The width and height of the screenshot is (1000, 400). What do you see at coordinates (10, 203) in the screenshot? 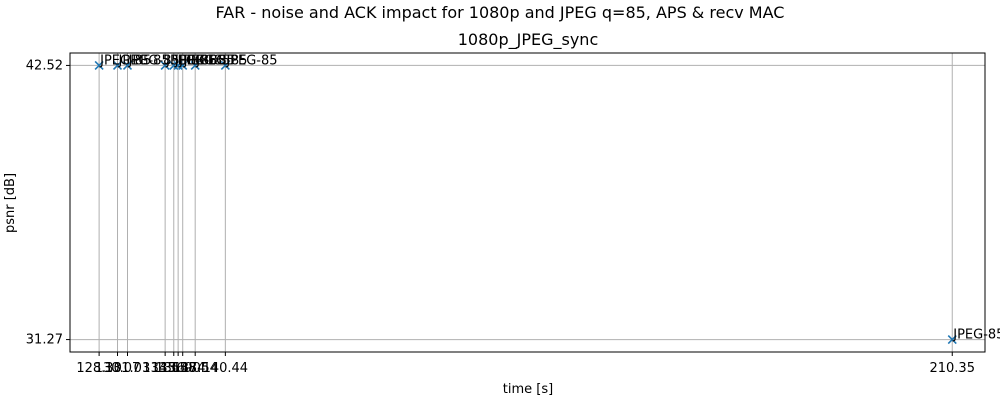
I see `y-axis-label: psnr [dB]` at bounding box center [10, 203].